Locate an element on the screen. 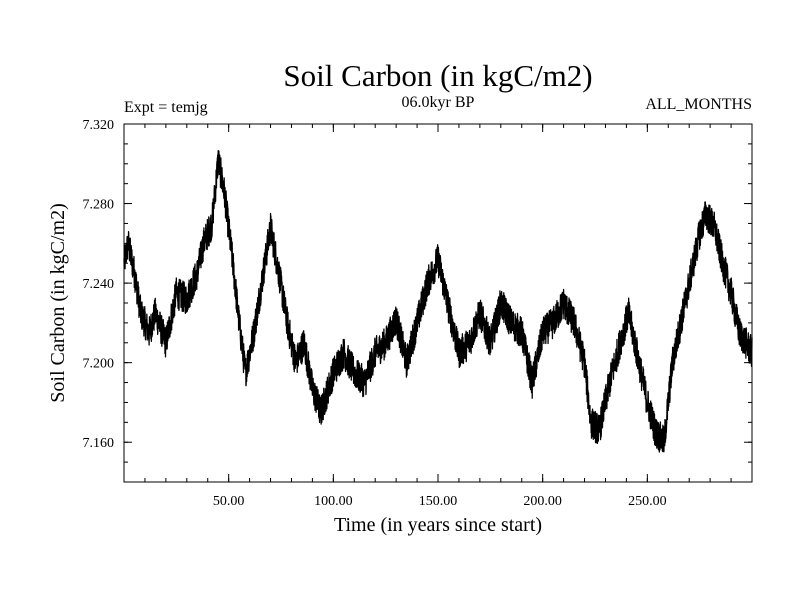 The height and width of the screenshot is (600, 800). y-tick-label: 7.280 is located at coordinates (99, 205).